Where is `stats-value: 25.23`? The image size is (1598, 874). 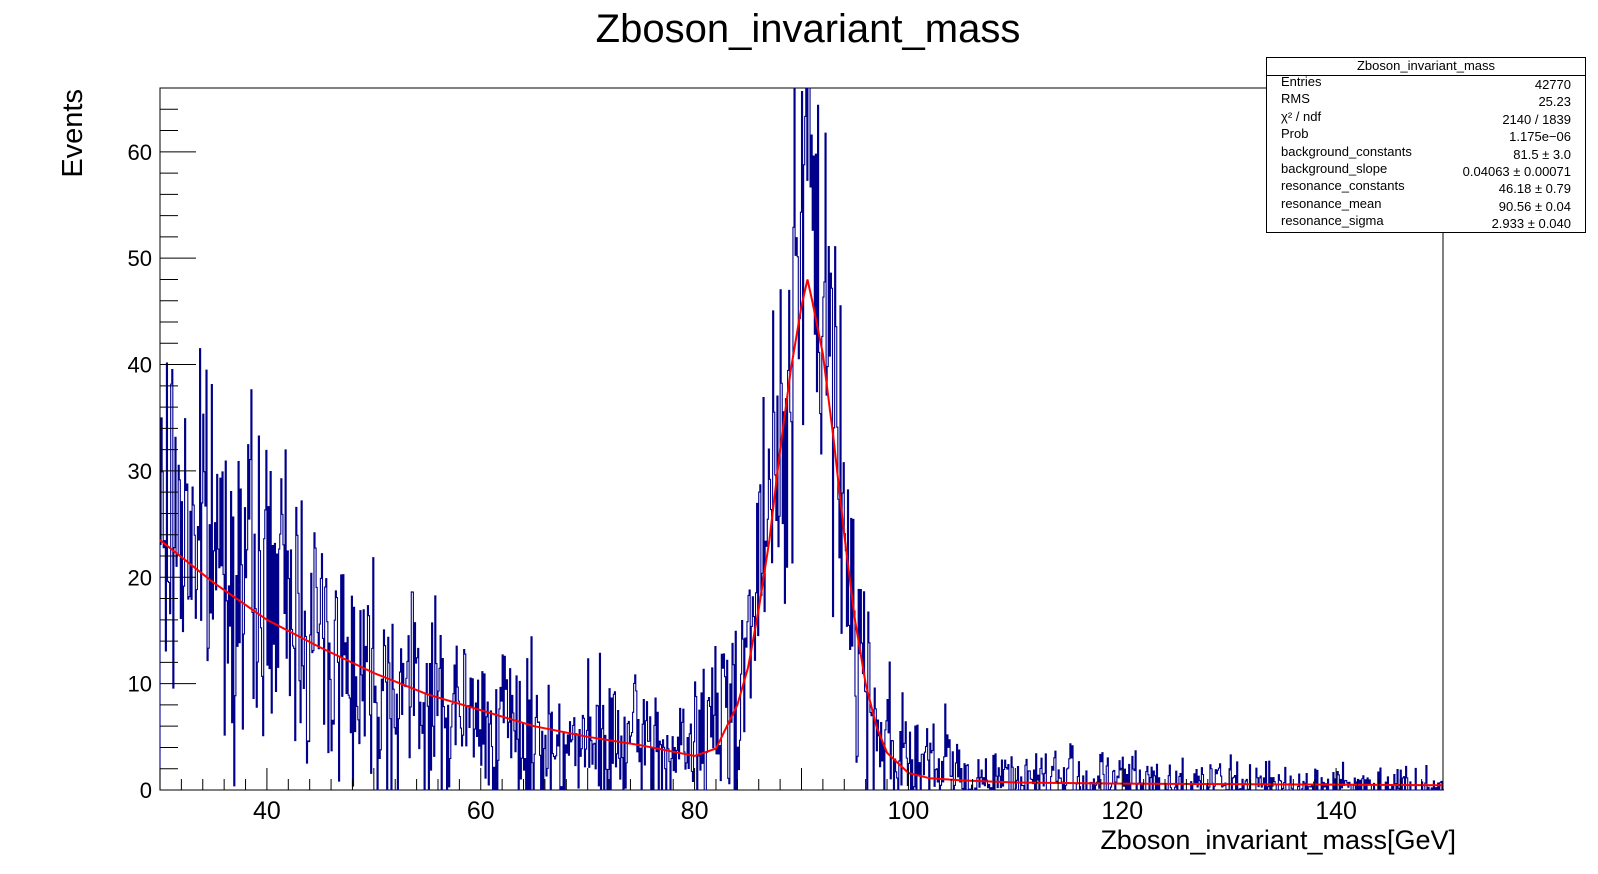 stats-value: 25.23 is located at coordinates (1554, 102).